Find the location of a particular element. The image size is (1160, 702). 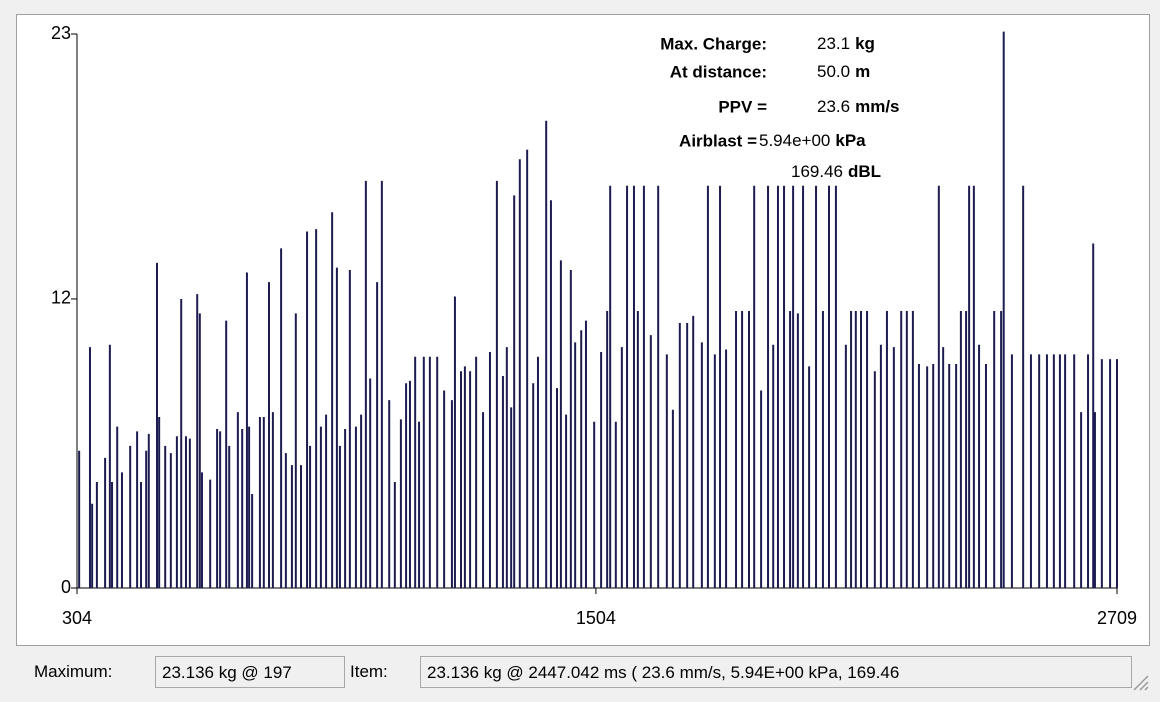

annotation-value: 23.1 kg is located at coordinates (846, 43).